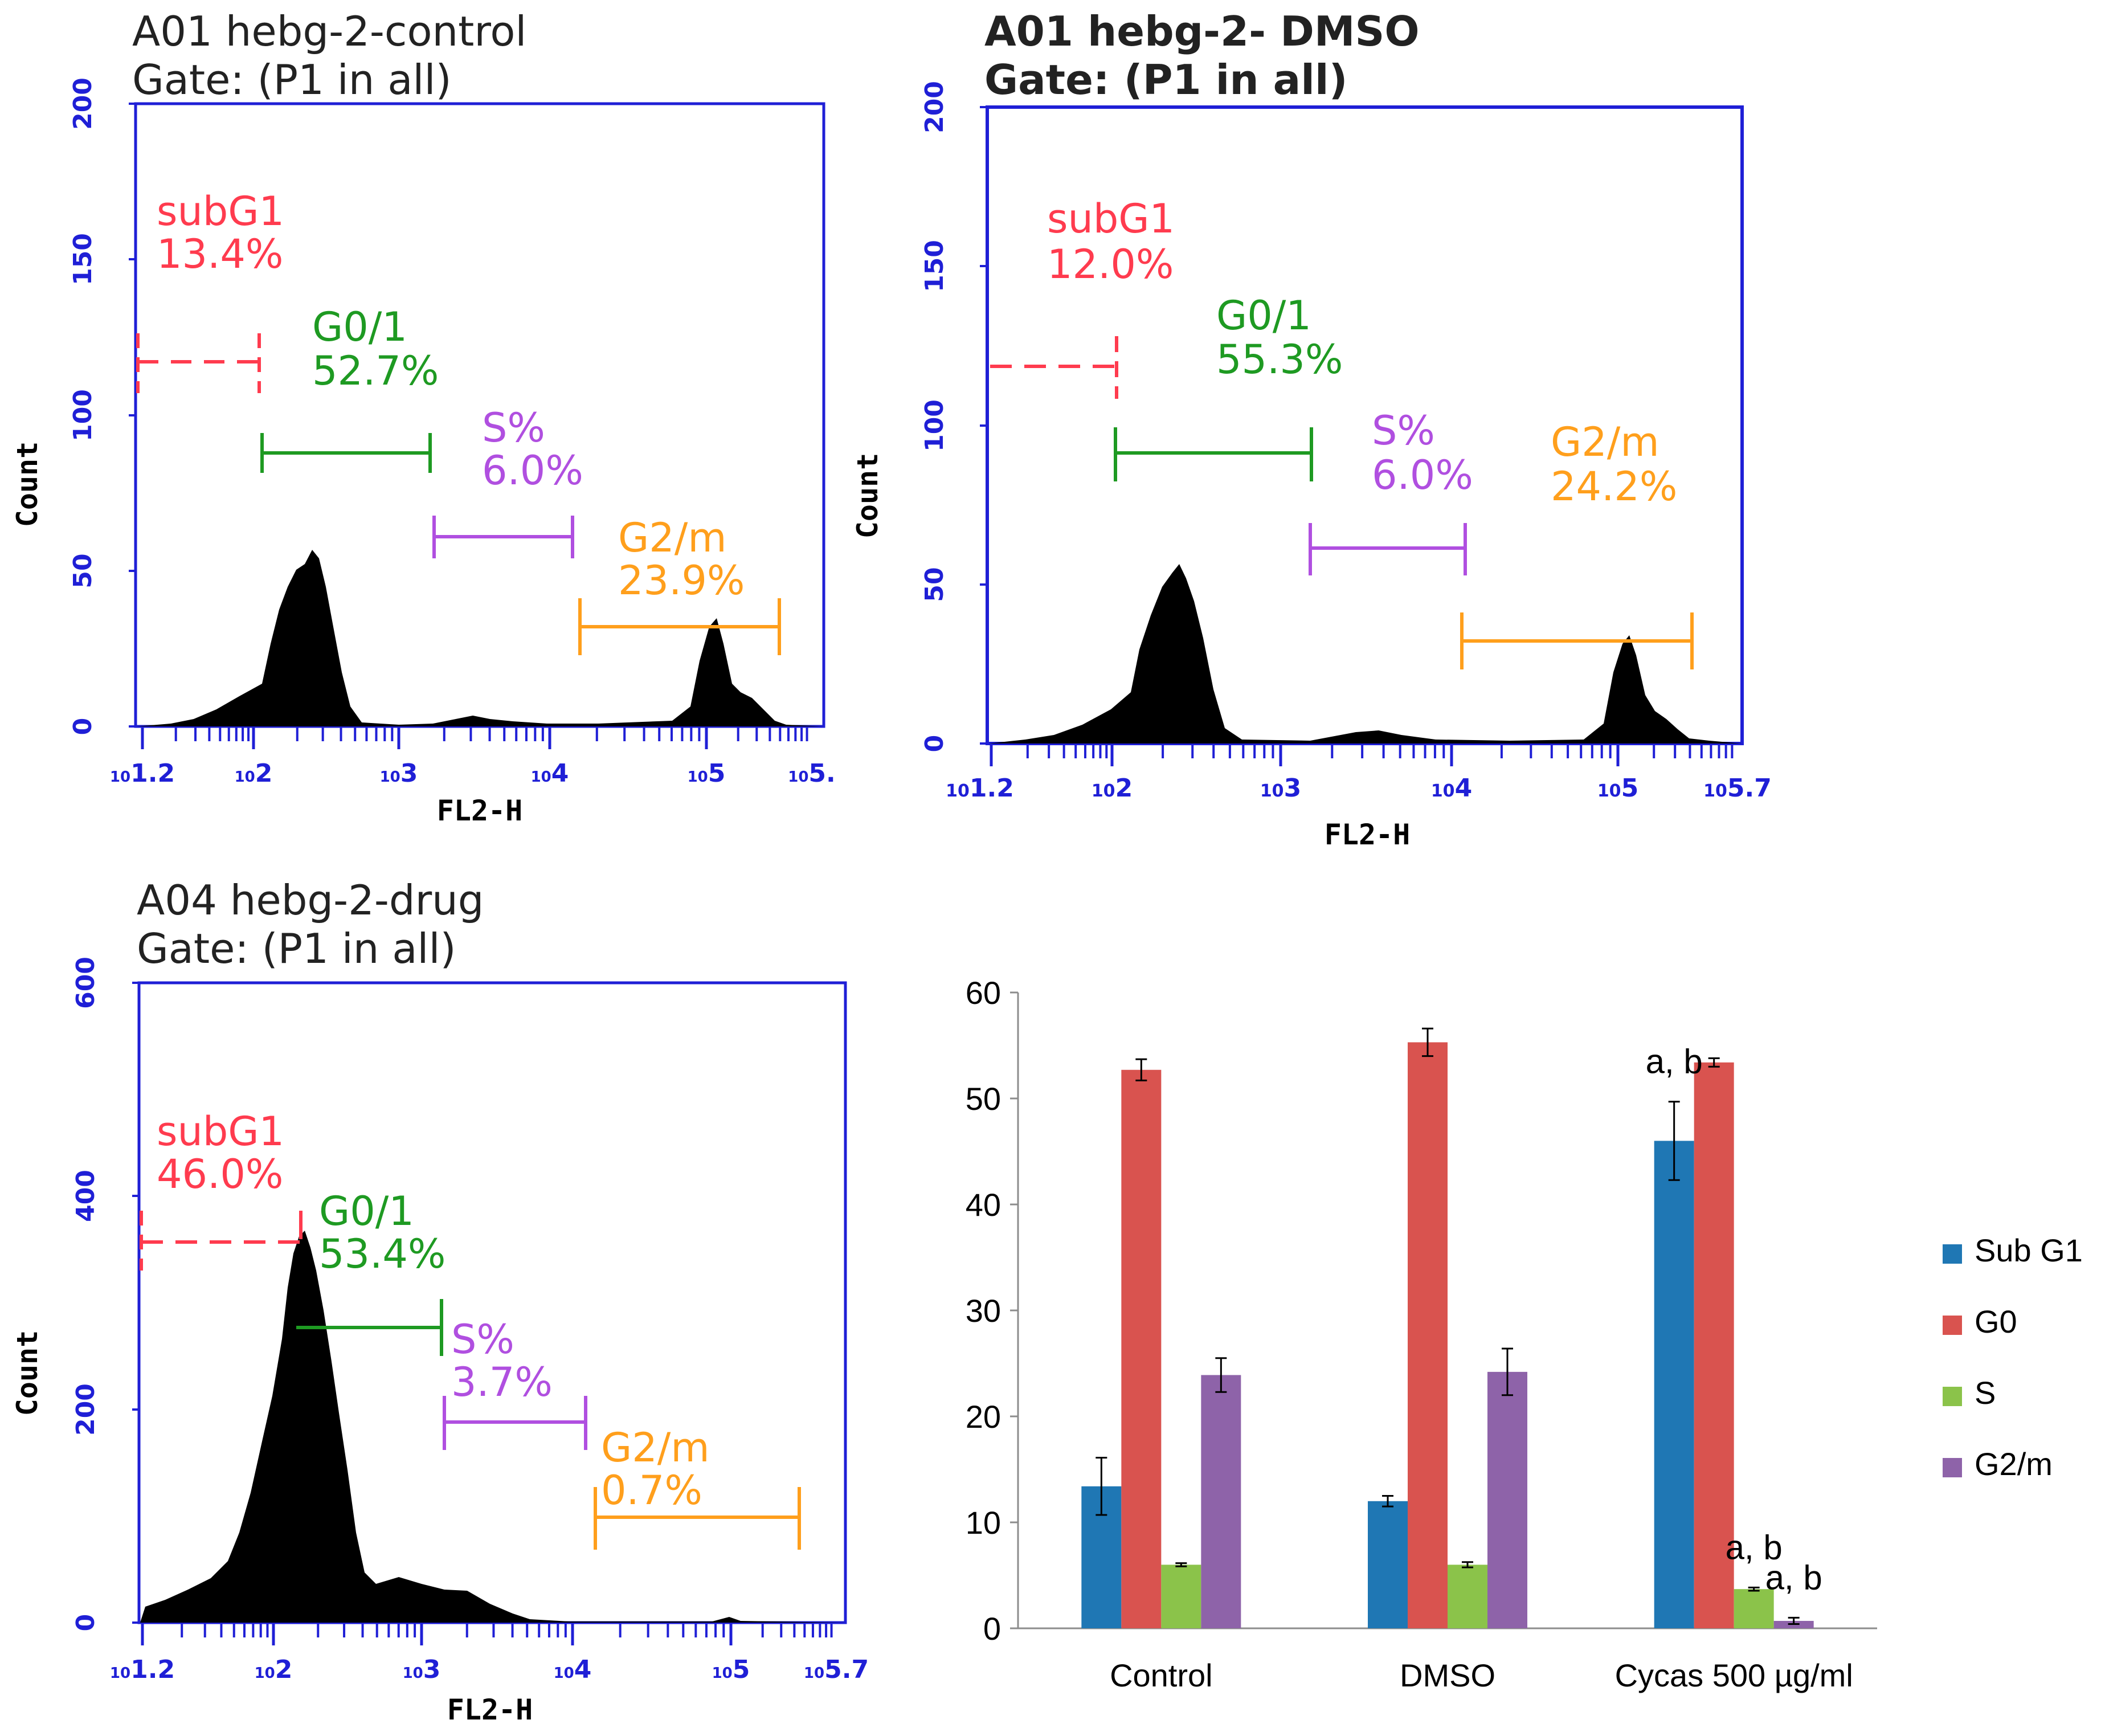 The image size is (2101, 1736). I want to click on gate-subg1: subG1 13.4%, so click(210, 290).